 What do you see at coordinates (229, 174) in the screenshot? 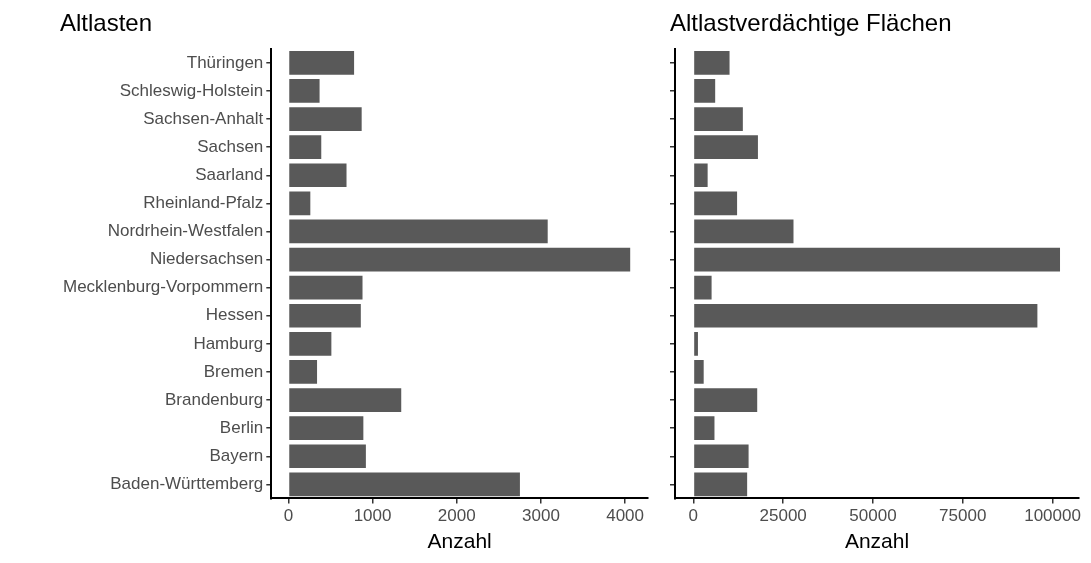
I see `y-tick-label: Saarland` at bounding box center [229, 174].